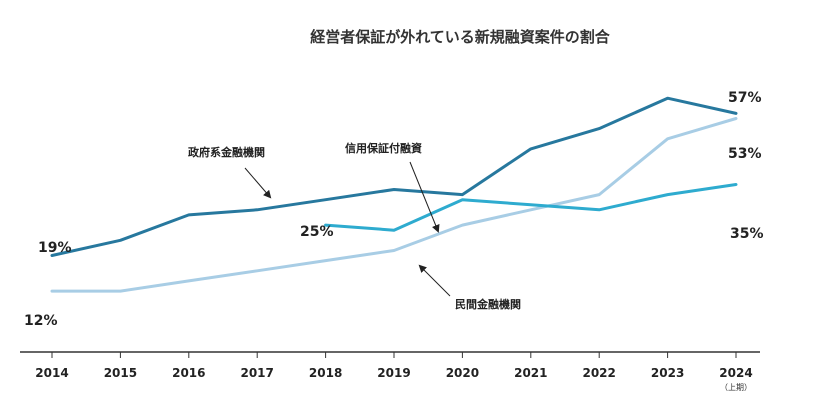 Image resolution: width=814 pixels, height=400 pixels. Describe the element at coordinates (393, 373) in the screenshot. I see `x-axis-tick-label: 2019` at that location.